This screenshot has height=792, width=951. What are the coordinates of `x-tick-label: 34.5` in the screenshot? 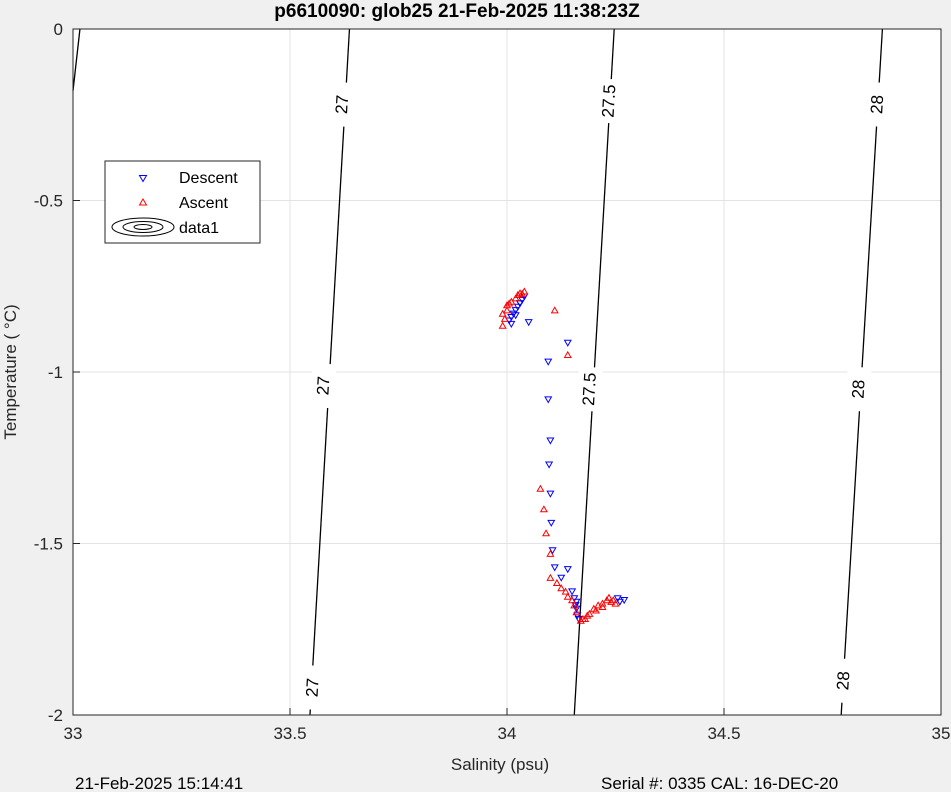 It's located at (723, 733).